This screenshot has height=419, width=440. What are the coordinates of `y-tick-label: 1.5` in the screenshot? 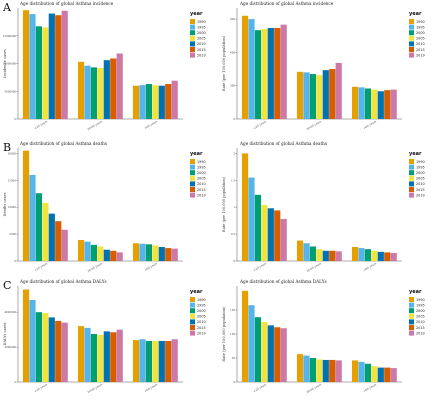 It's located at (233, 180).